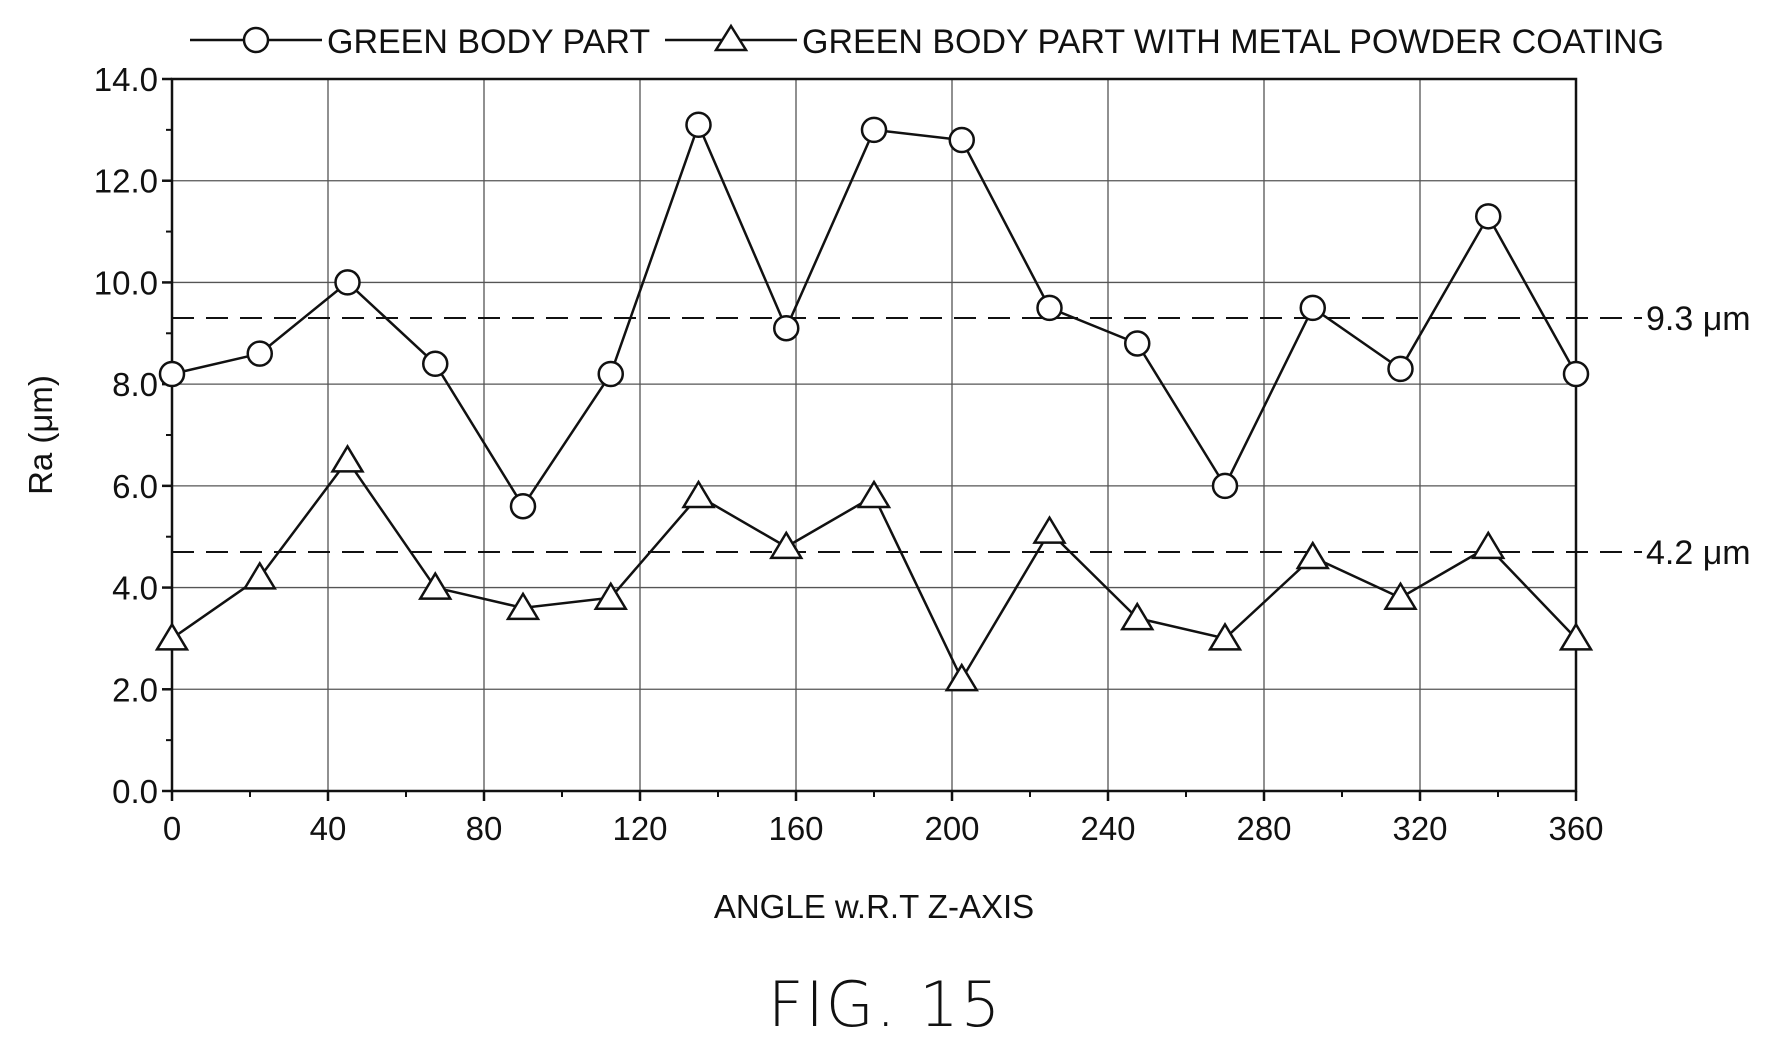  I want to click on x-tick-label: 160, so click(795, 828).